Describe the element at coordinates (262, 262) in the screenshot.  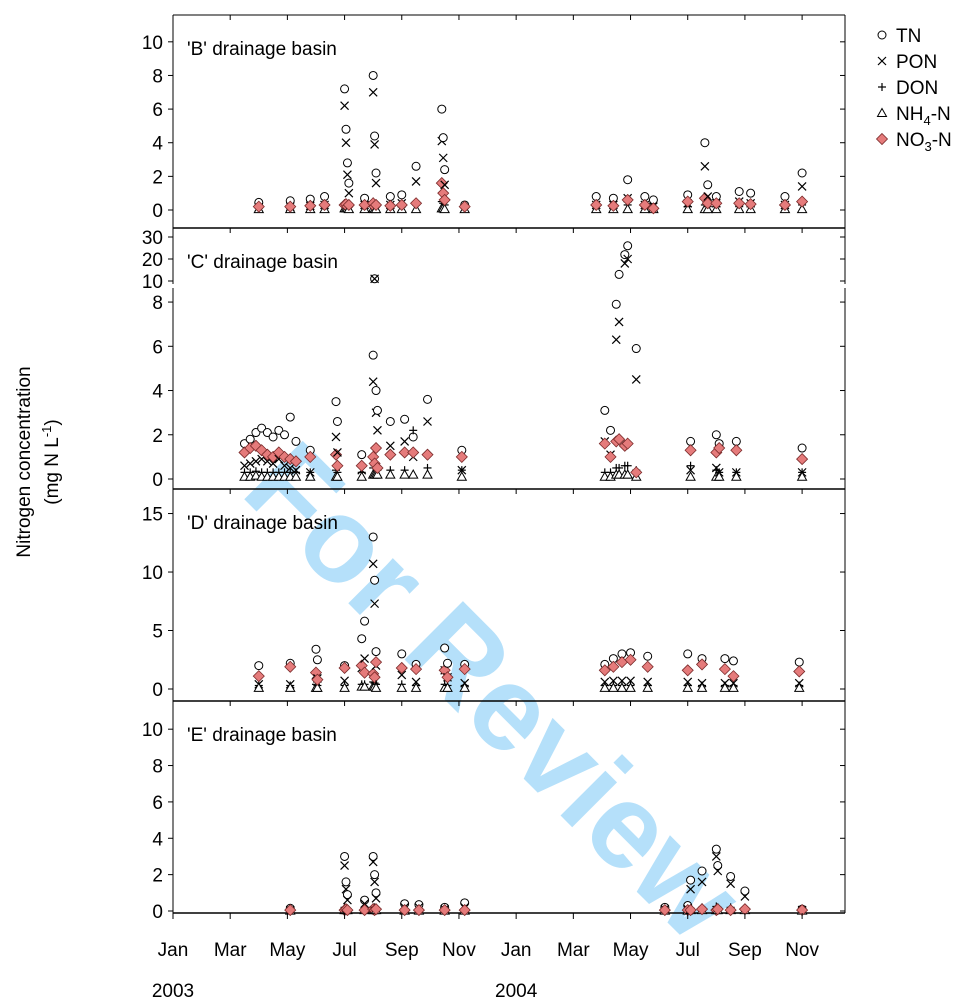
I see `panel-title: 'C' drainage basin` at that location.